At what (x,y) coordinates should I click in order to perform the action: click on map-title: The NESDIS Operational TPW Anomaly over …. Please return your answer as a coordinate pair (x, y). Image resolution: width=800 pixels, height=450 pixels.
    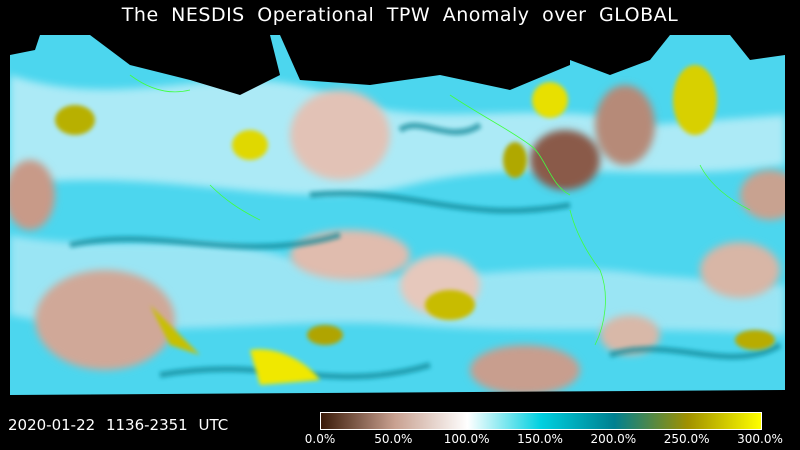
    Looking at the image, I should click on (400, 15).